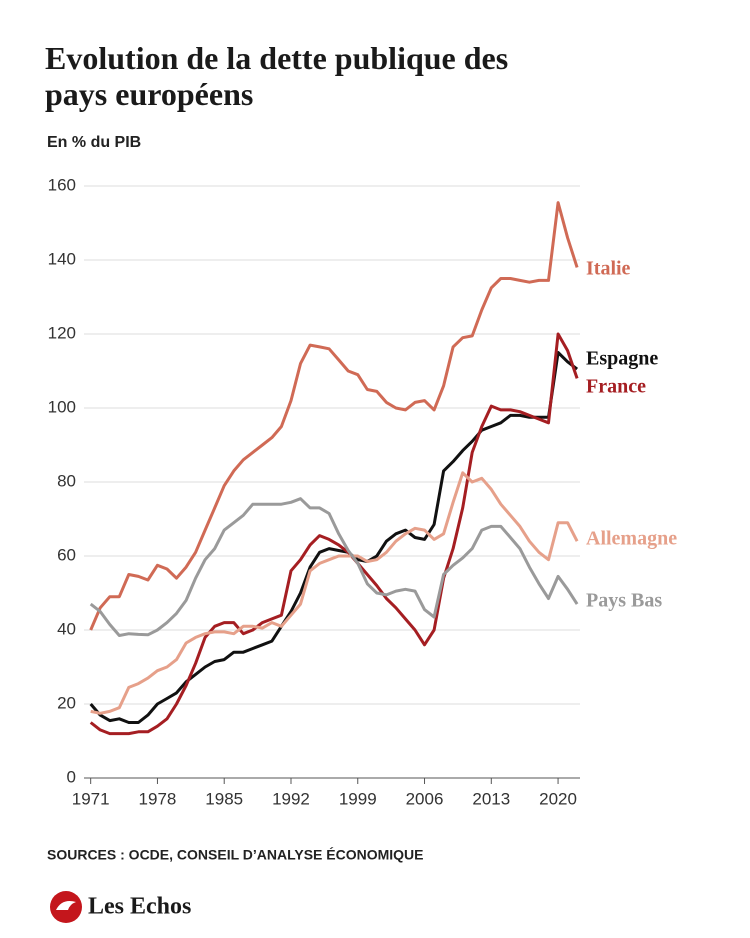  I want to click on series-label: France, so click(616, 387).